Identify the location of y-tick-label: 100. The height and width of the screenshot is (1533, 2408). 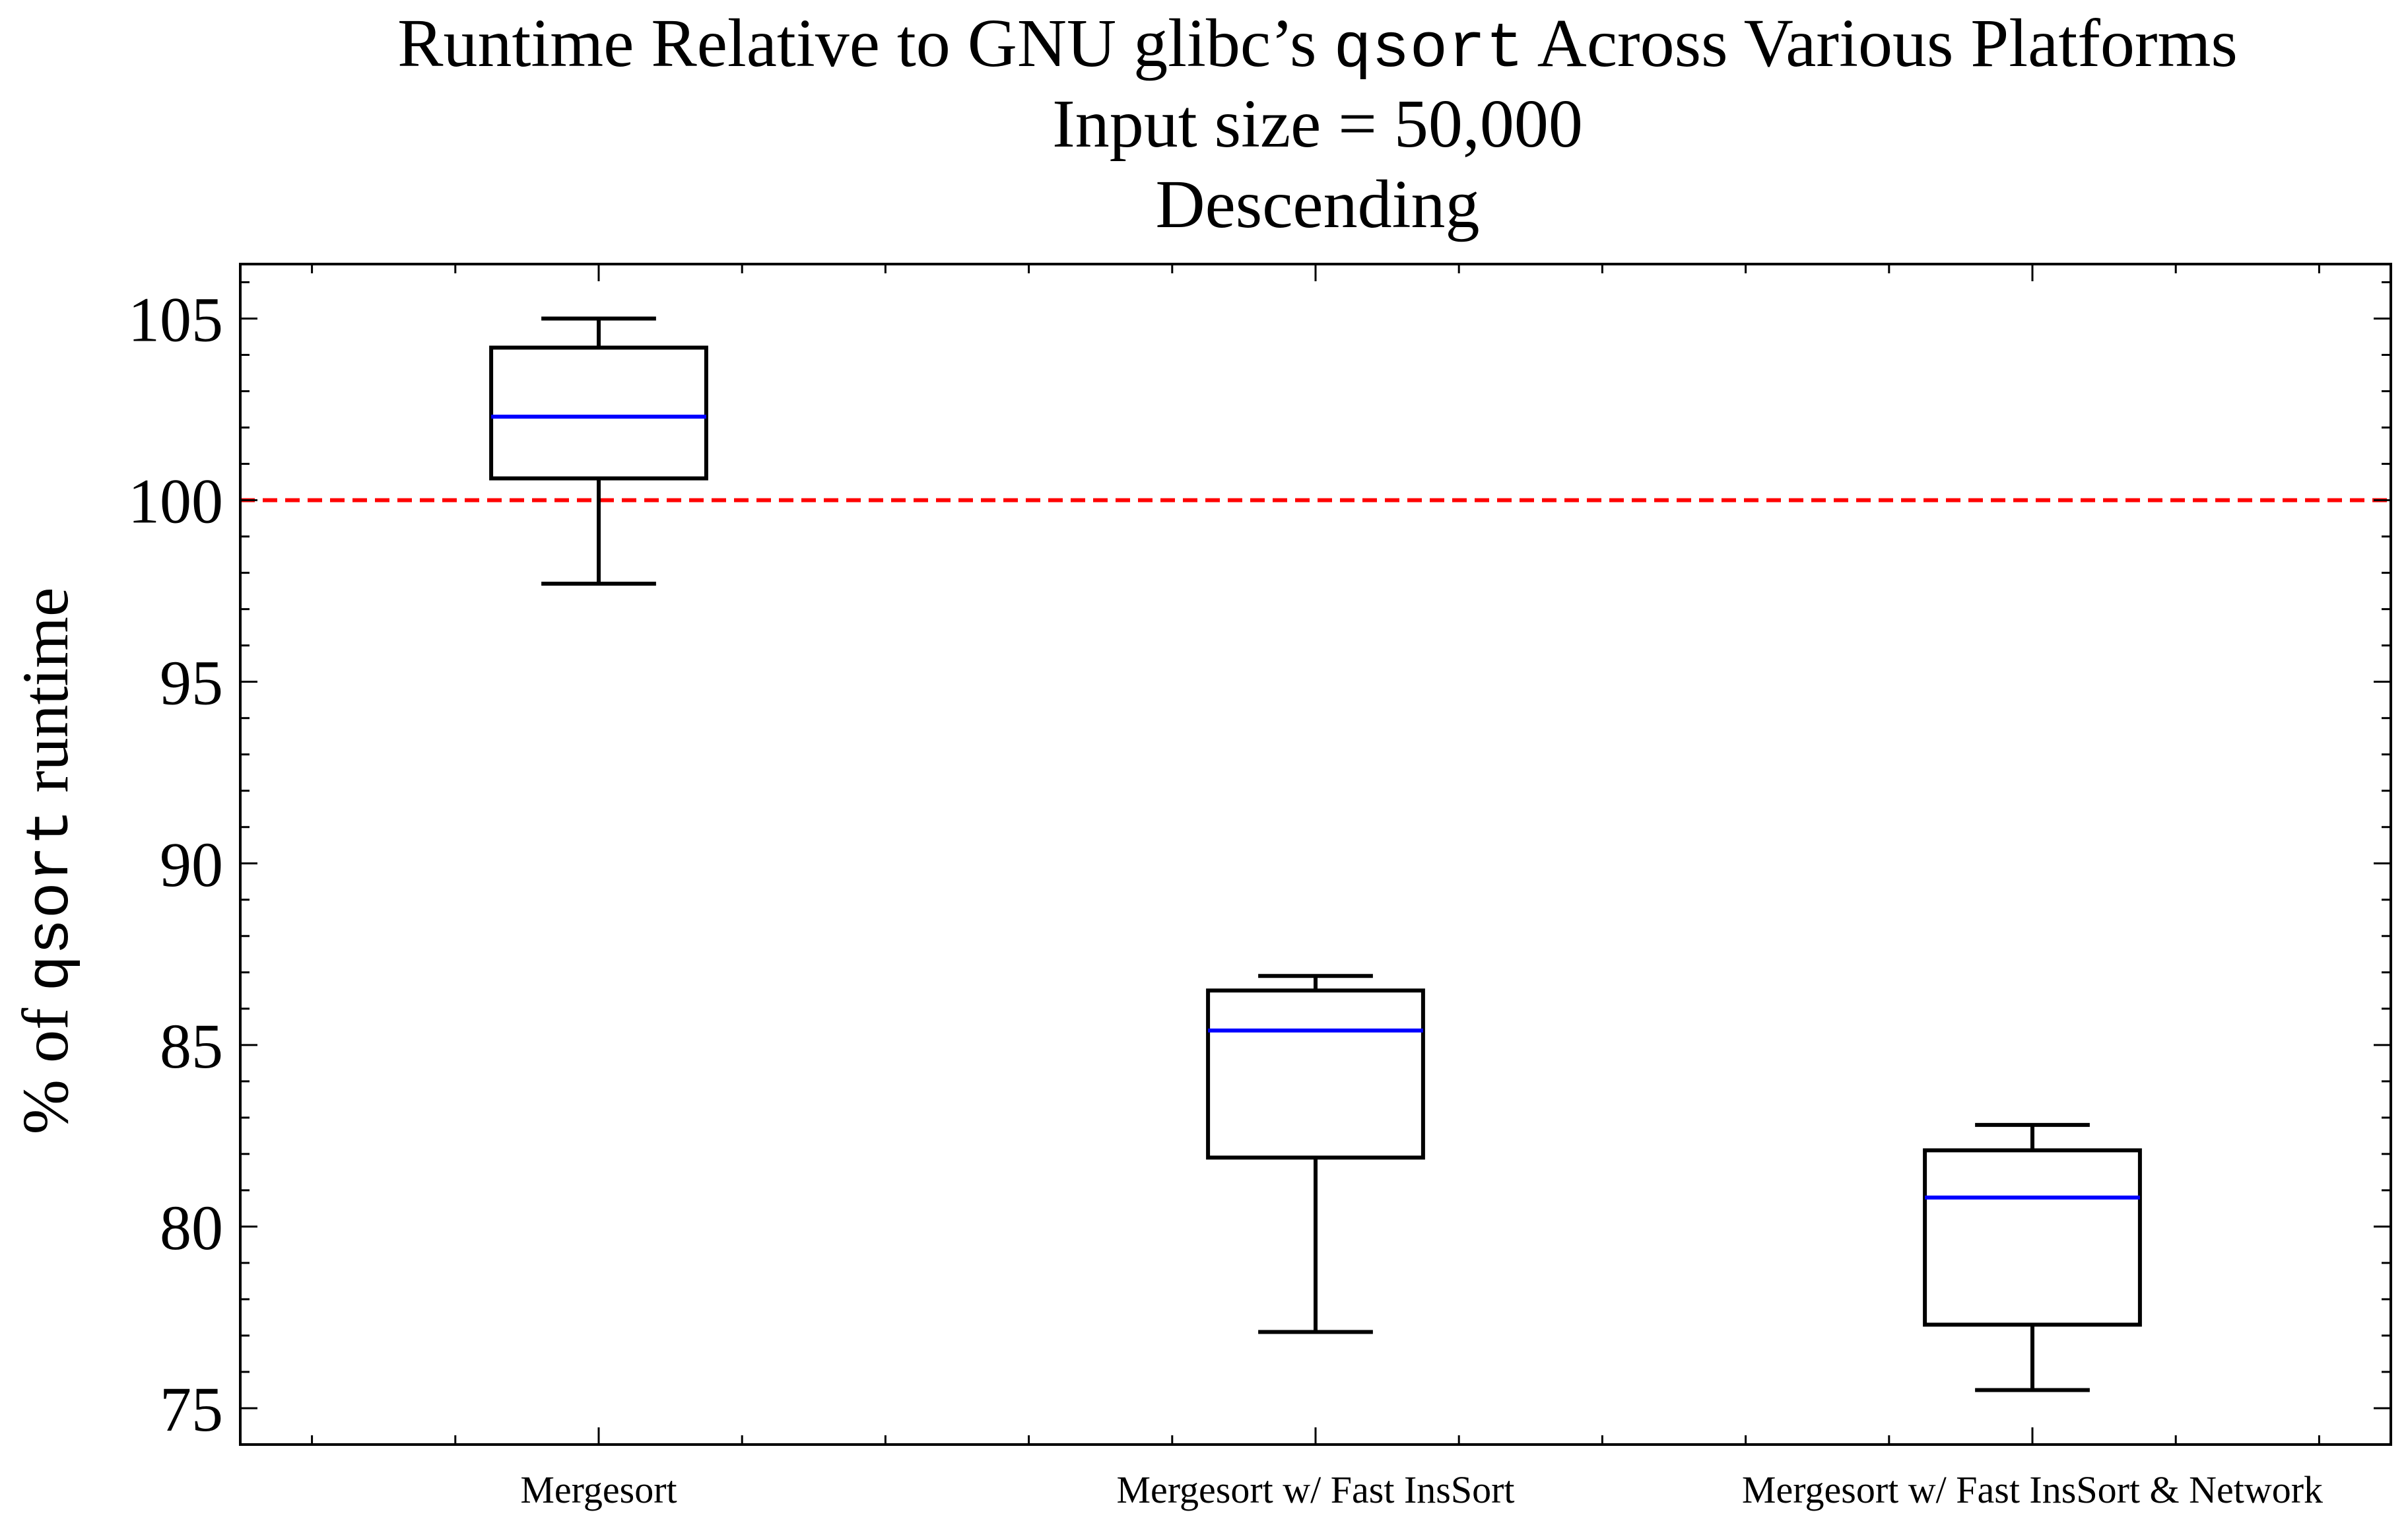
(175, 501).